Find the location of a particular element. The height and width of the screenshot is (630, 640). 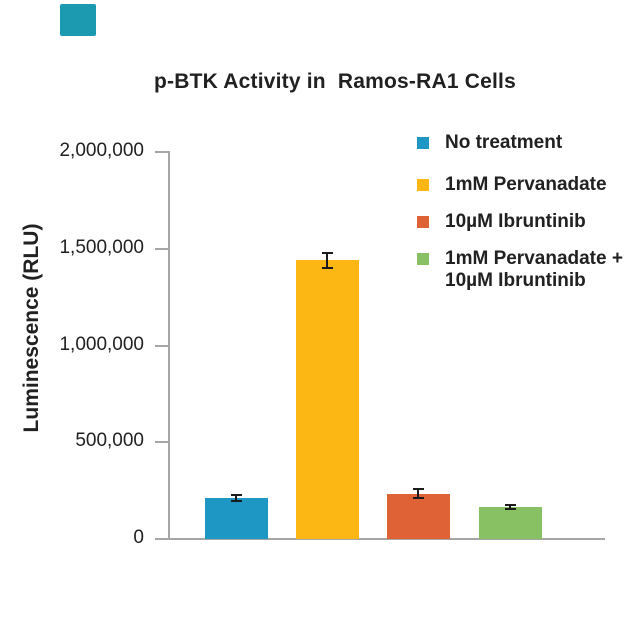

y-tick-label: 500,000 is located at coordinates (109, 441).